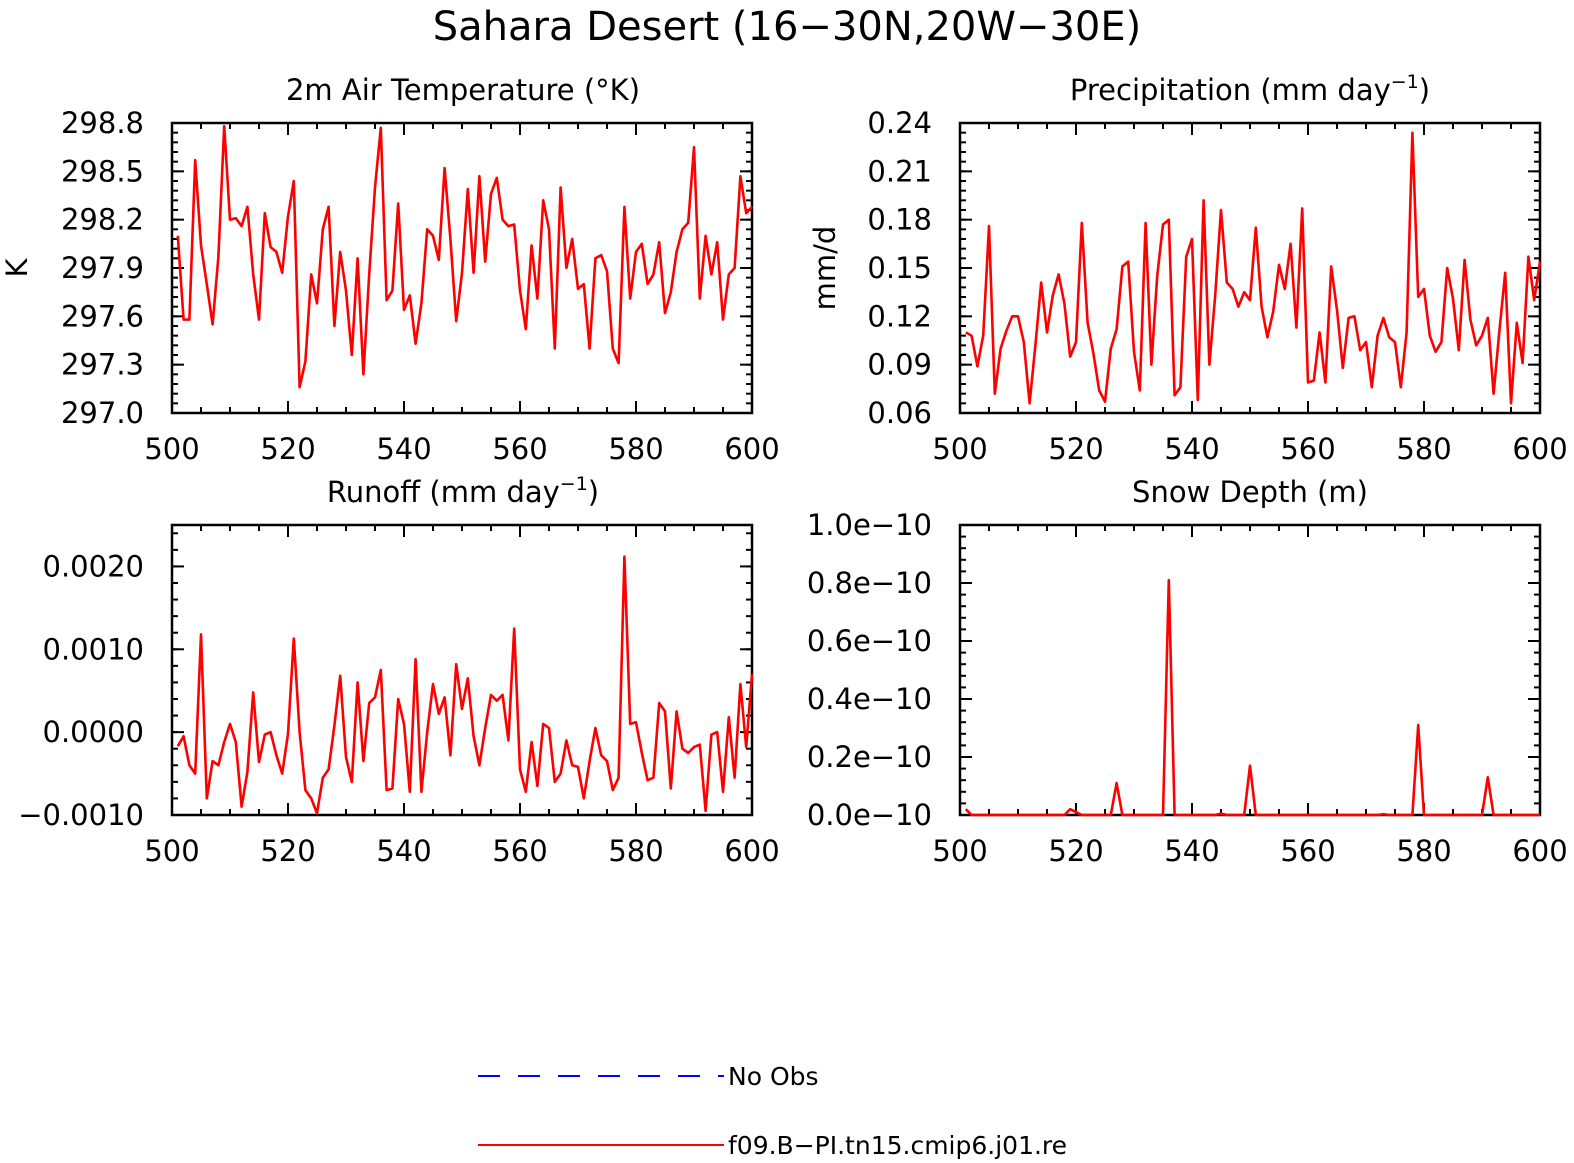 The image size is (1574, 1163). I want to click on y-tick-label: 0.0010, so click(93, 649).